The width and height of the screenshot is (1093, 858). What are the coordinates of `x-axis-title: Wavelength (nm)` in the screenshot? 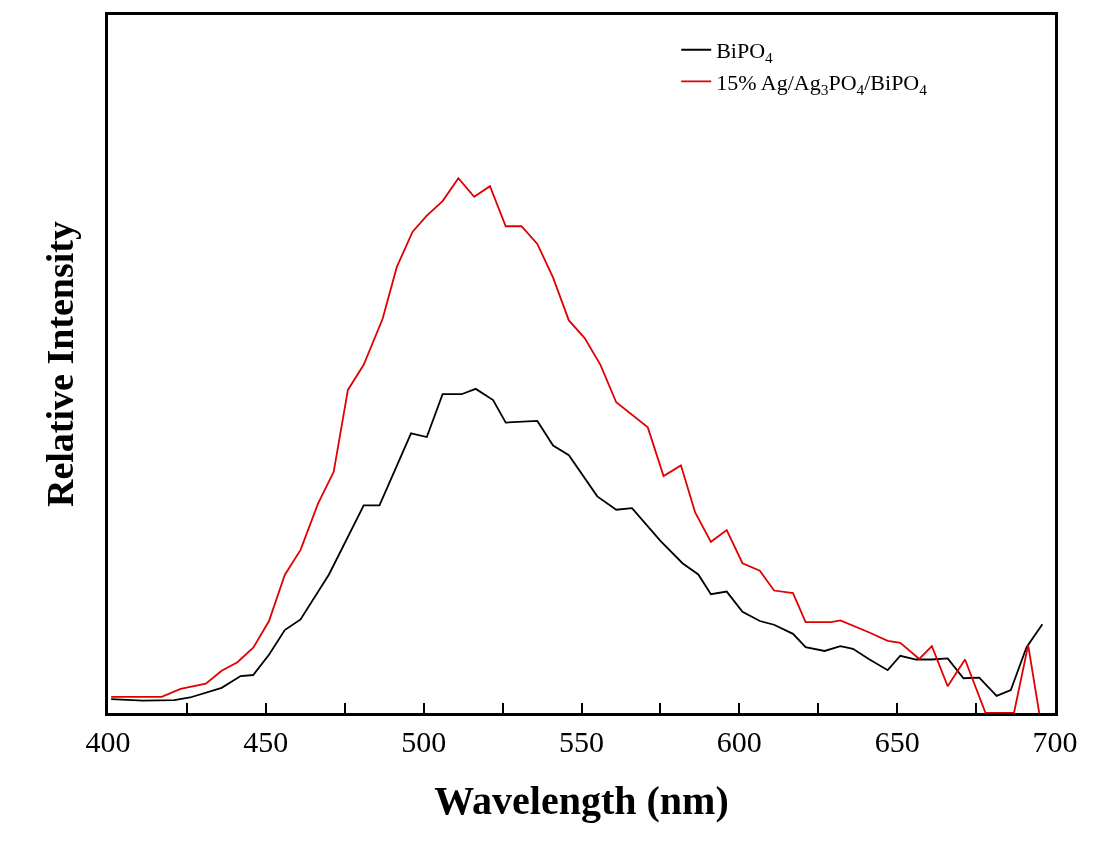 It's located at (581, 801).